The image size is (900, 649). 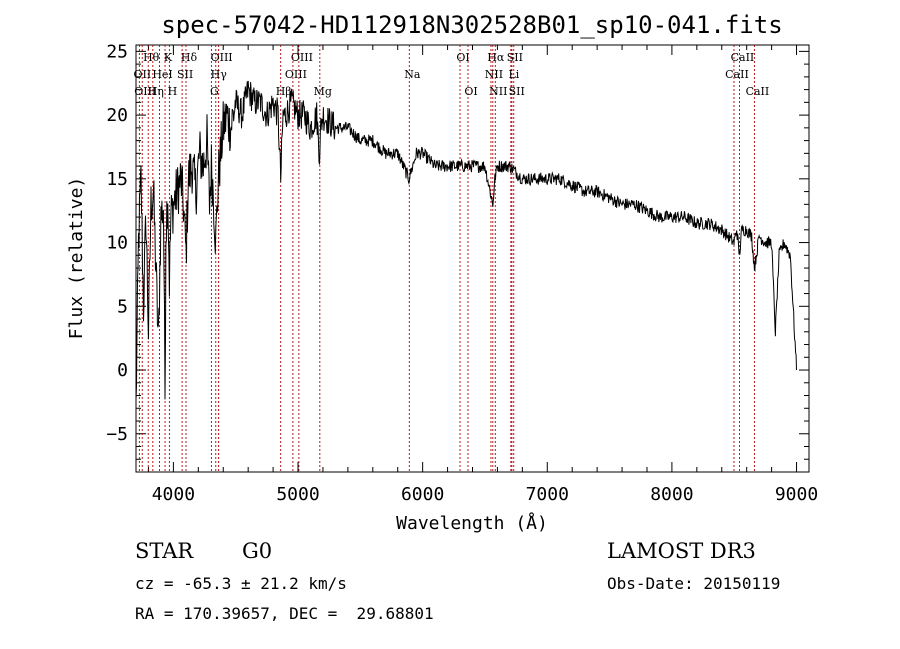 I want to click on x-tick-label: 5000, so click(x=297, y=494).